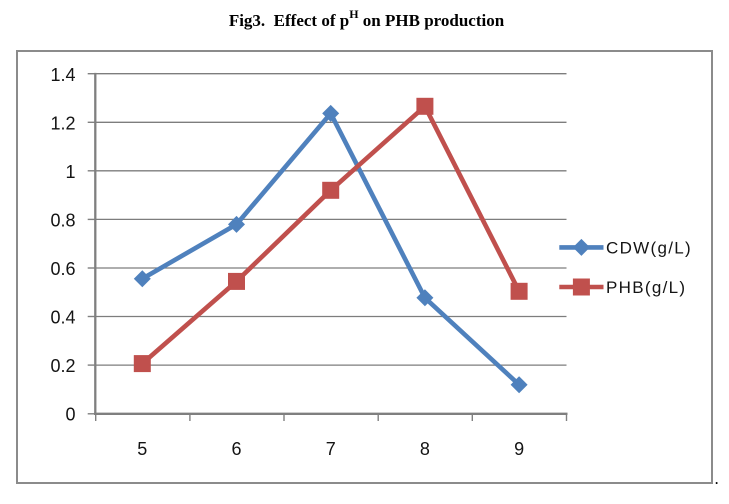 The height and width of the screenshot is (504, 729). What do you see at coordinates (331, 449) in the screenshot?
I see `svg-text: 7` at bounding box center [331, 449].